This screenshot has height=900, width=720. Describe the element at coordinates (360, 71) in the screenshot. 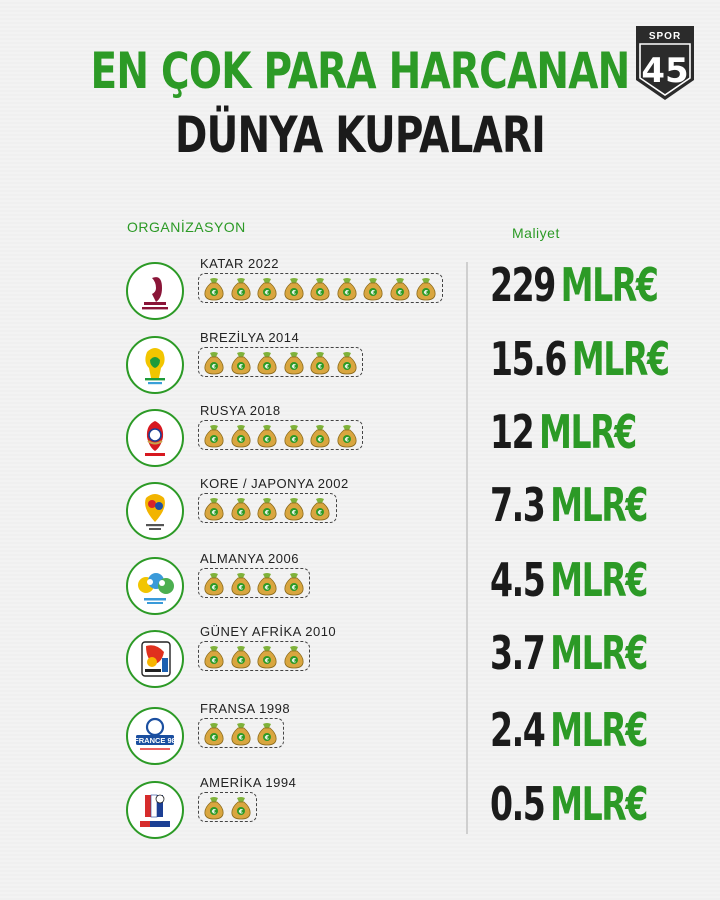

I see `title-line-1: EN ÇOK PARA HARCANAN` at that location.